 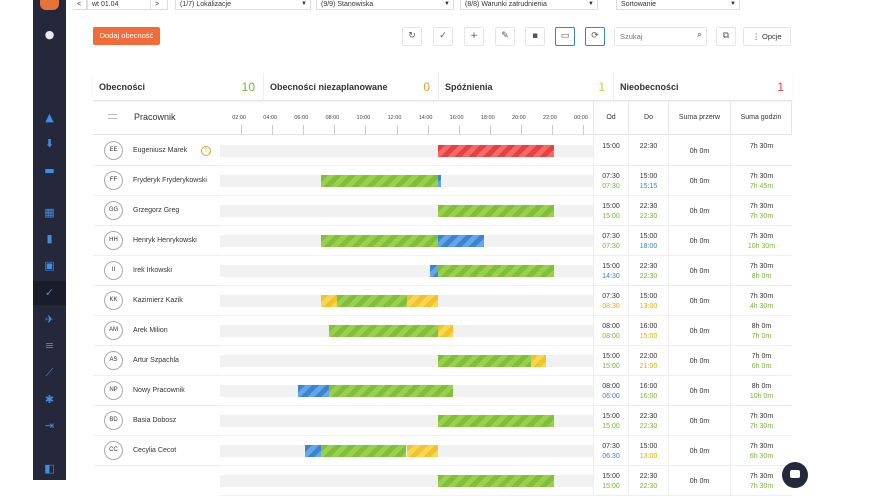 I want to click on plane-icon: ✈, so click(x=49, y=319).